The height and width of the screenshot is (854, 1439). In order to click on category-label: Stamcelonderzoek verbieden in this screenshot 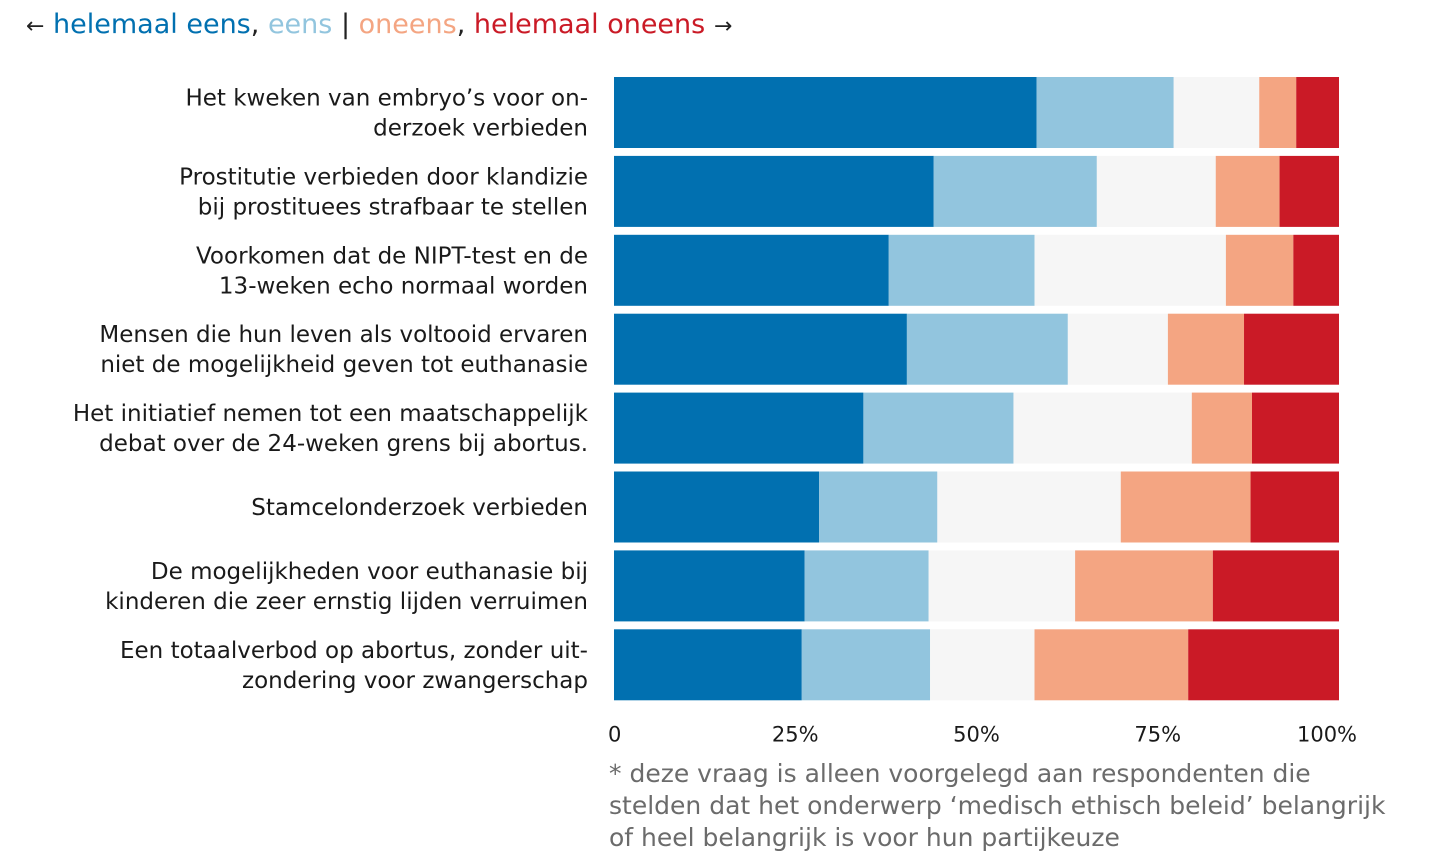, I will do `click(419, 508)`.